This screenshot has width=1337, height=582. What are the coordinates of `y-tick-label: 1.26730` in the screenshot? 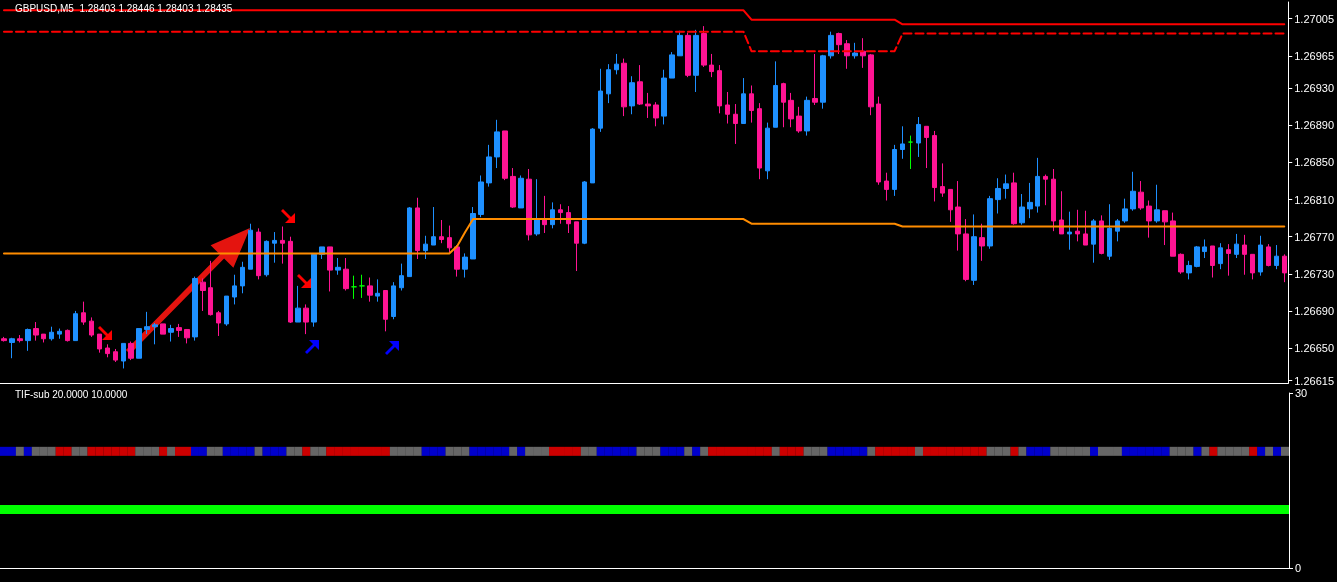 It's located at (1314, 273).